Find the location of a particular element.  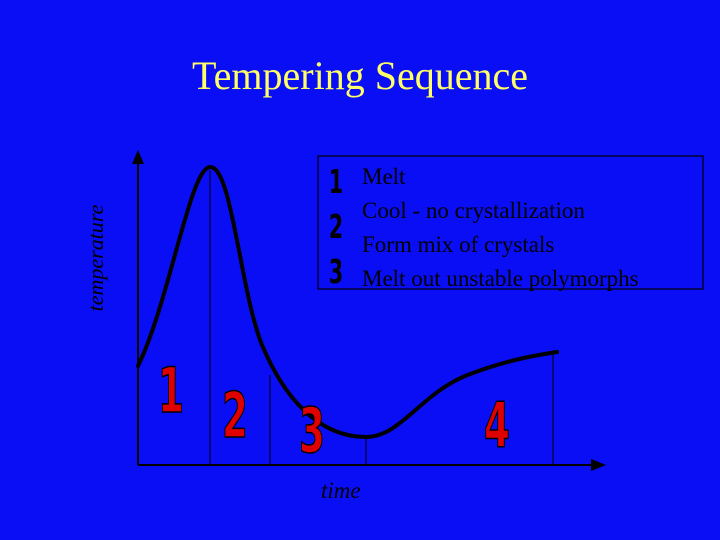

legend-step-1: Melt is located at coordinates (384, 176).